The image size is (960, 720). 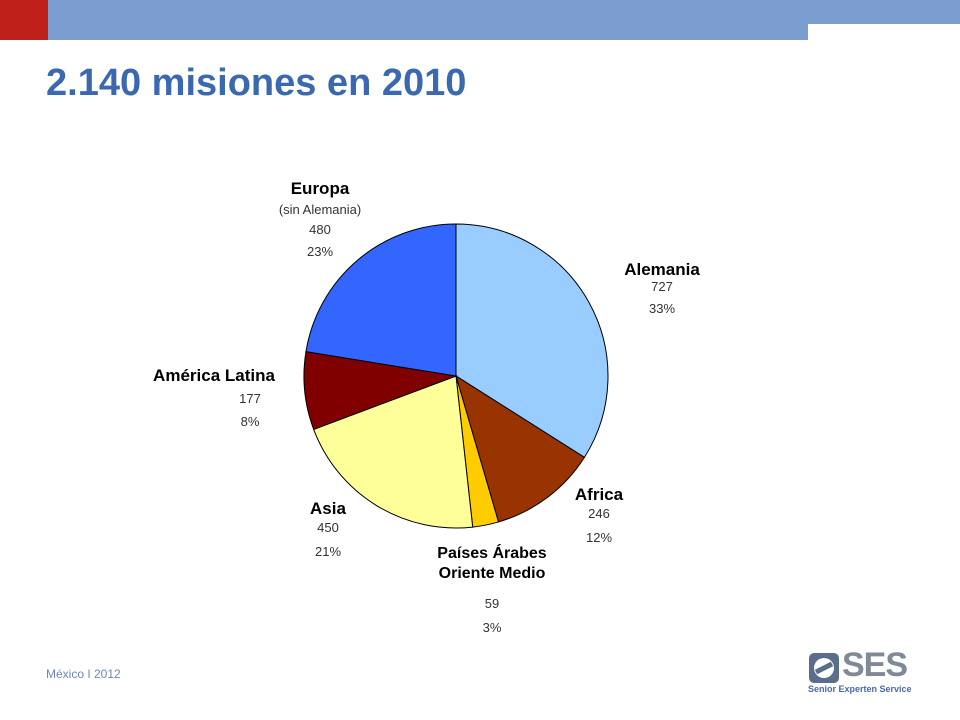 What do you see at coordinates (824, 668) in the screenshot?
I see `ses-logo-icon` at bounding box center [824, 668].